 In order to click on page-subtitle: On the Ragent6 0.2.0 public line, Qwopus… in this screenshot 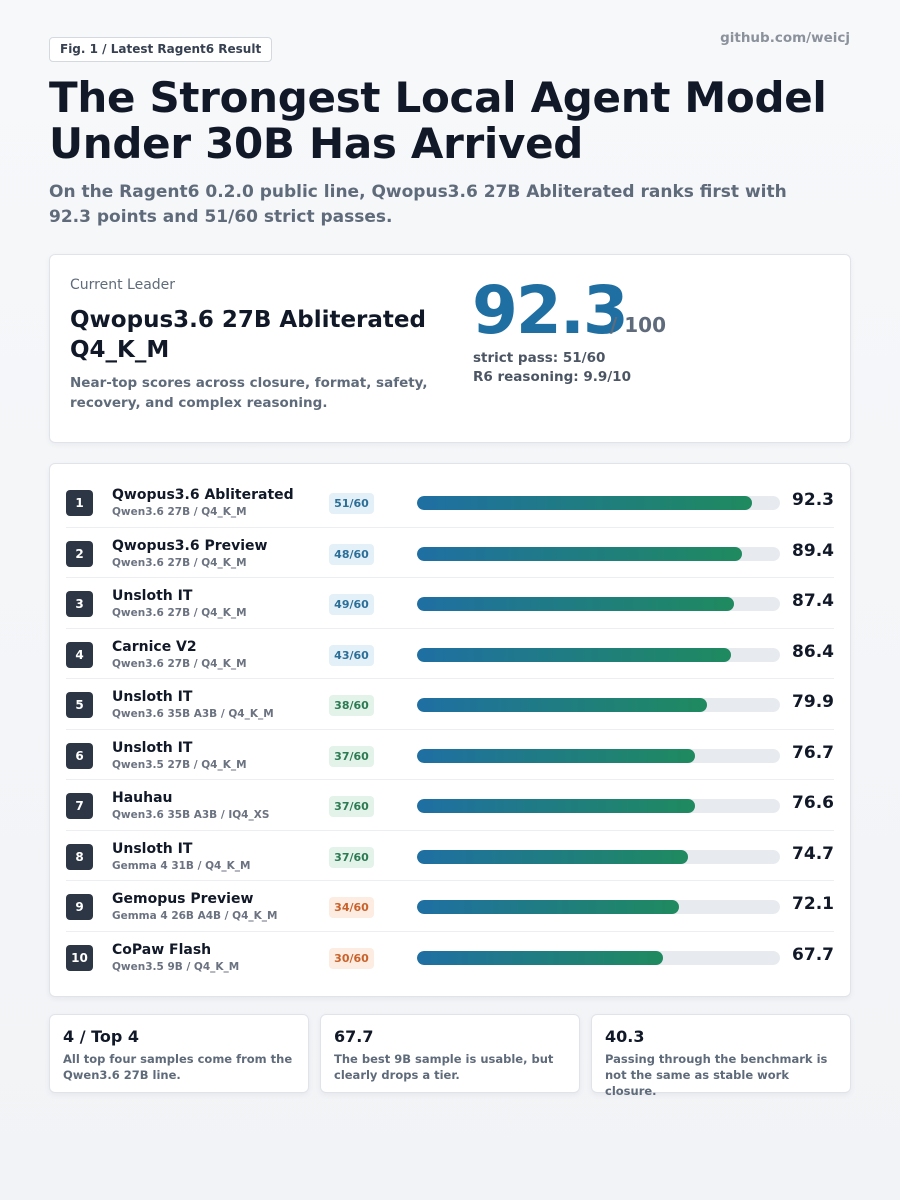, I will do `click(418, 204)`.